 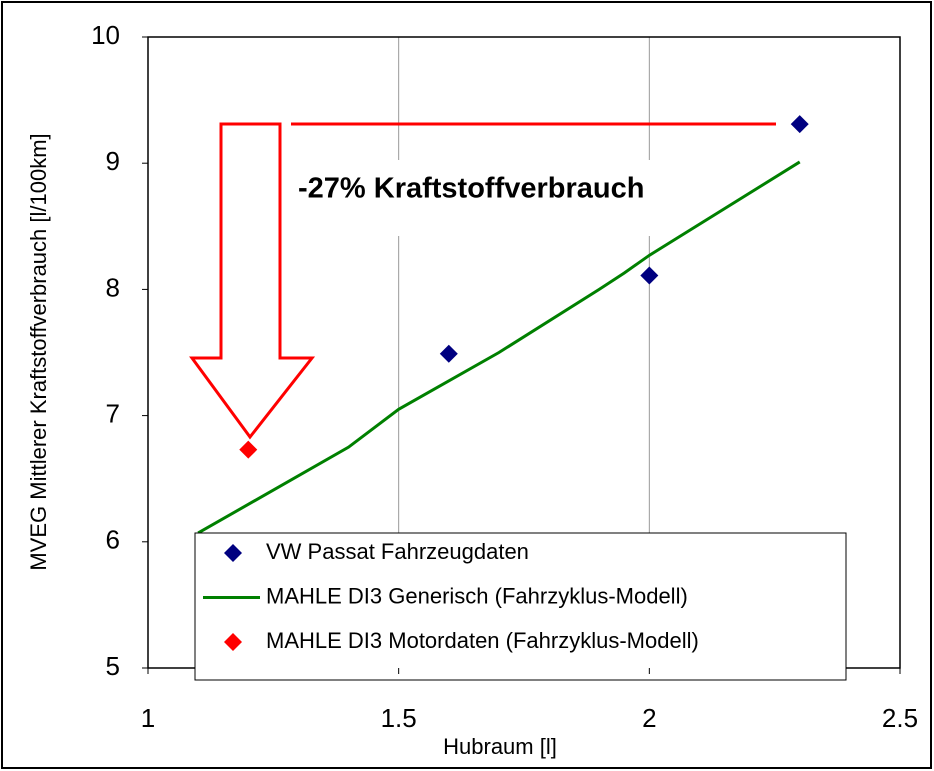 I want to click on legend-label: VW Passat Fahrzeugdaten, so click(x=397, y=551).